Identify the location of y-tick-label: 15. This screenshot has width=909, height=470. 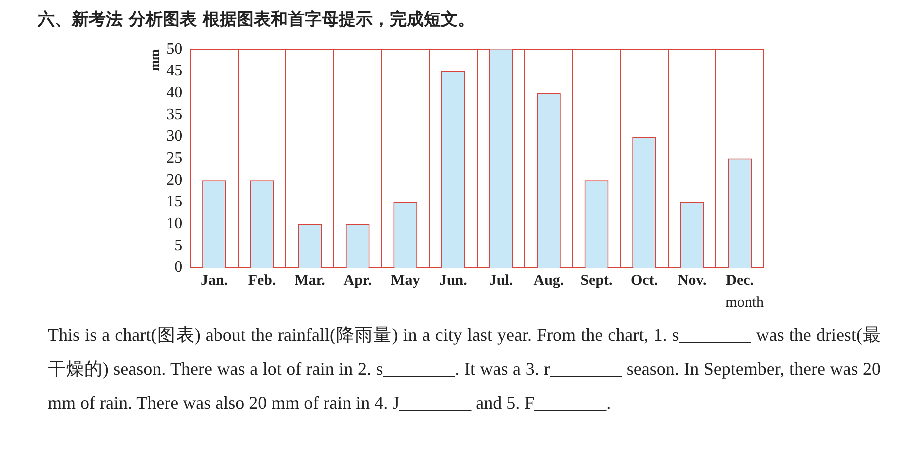
(174, 202).